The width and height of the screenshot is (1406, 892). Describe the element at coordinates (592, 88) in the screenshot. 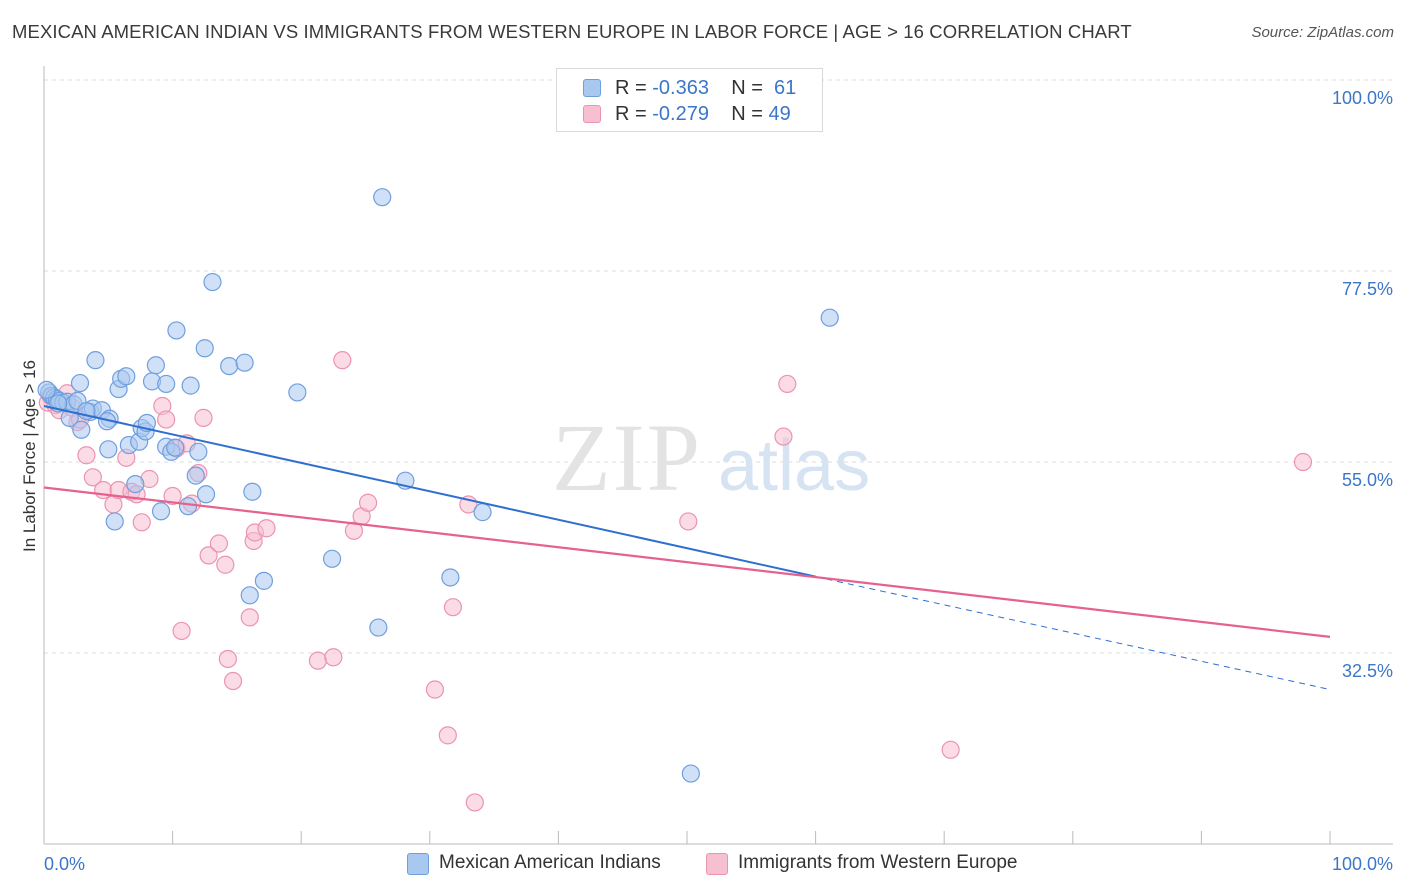

I see `legend-swatch-series1` at that location.